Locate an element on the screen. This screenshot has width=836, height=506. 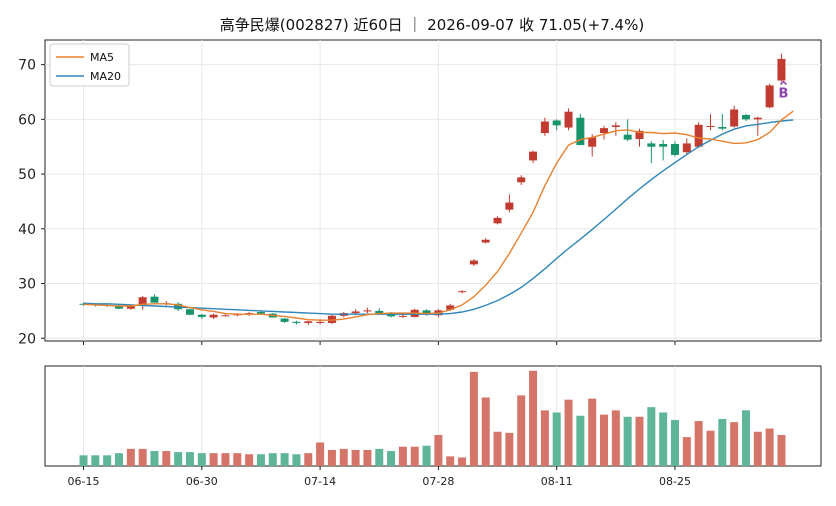
y-tick-label: 30 is located at coordinates (27, 285).